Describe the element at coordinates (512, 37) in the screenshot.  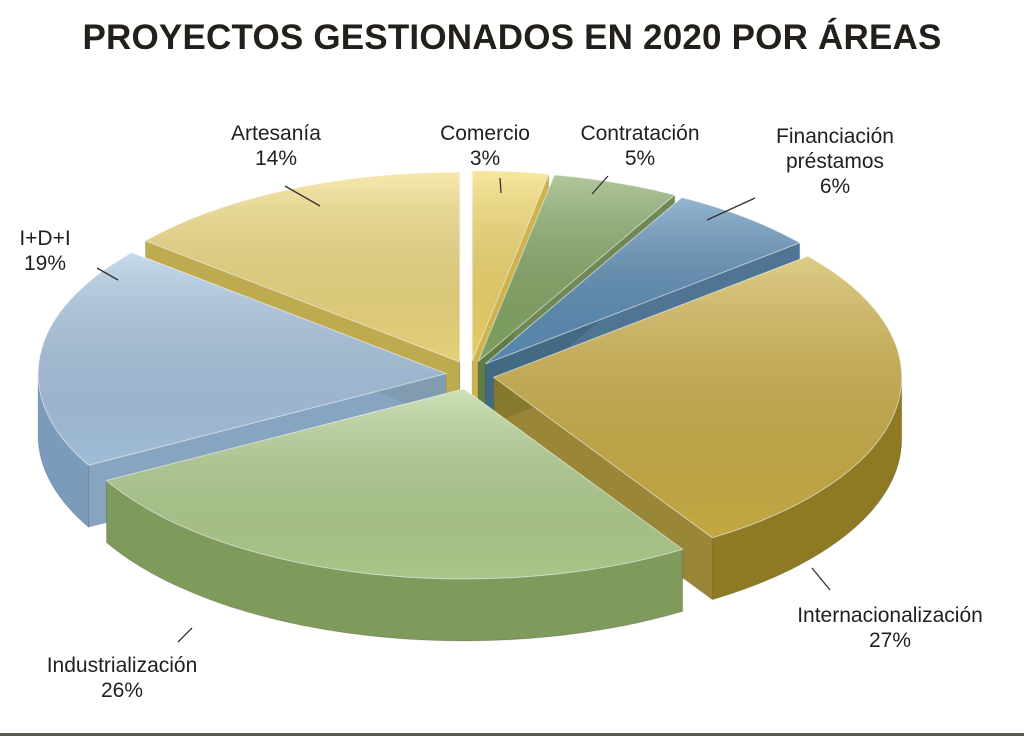
I see `chart-title: PROYECTOS GESTIONADOS EN 2020 POR ÁREAS` at that location.